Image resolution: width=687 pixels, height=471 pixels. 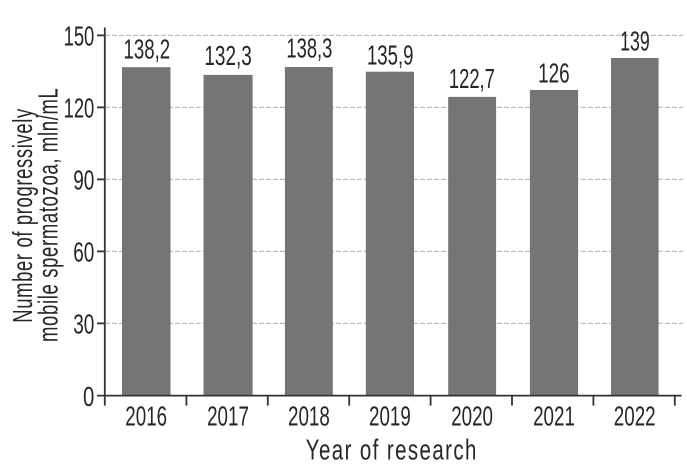 I want to click on svg-text: Number of progressively, so click(x=22, y=215).